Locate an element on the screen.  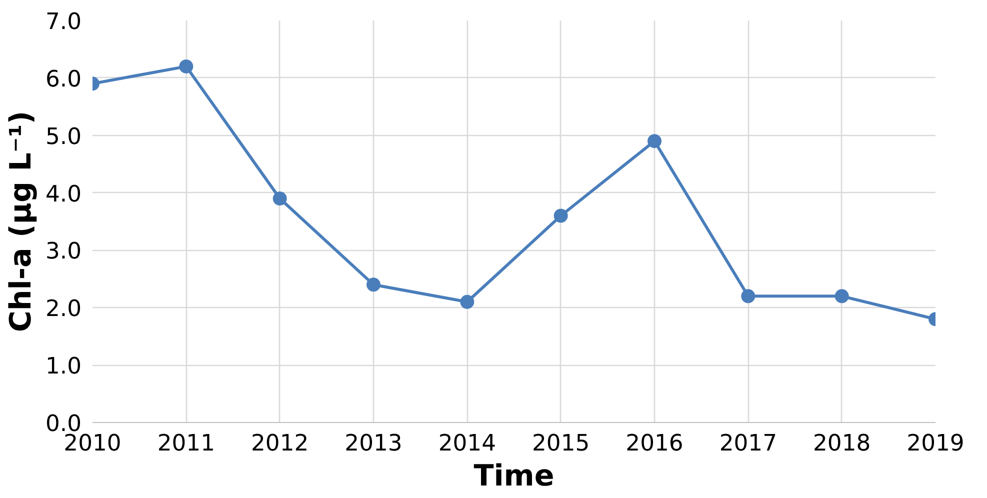
x-axis-title: Time is located at coordinates (514, 475).